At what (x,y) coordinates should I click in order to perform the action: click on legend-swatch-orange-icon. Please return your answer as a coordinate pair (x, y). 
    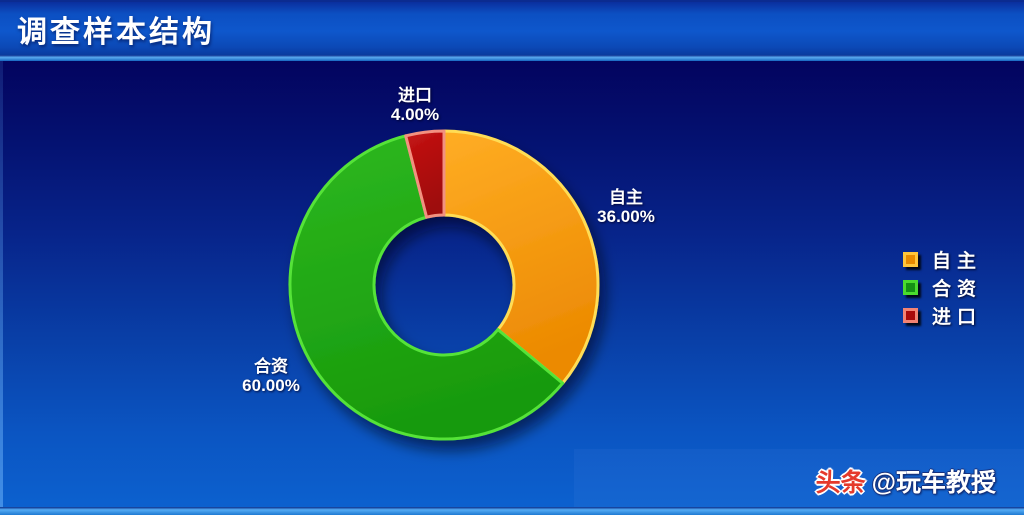
    Looking at the image, I should click on (910, 259).